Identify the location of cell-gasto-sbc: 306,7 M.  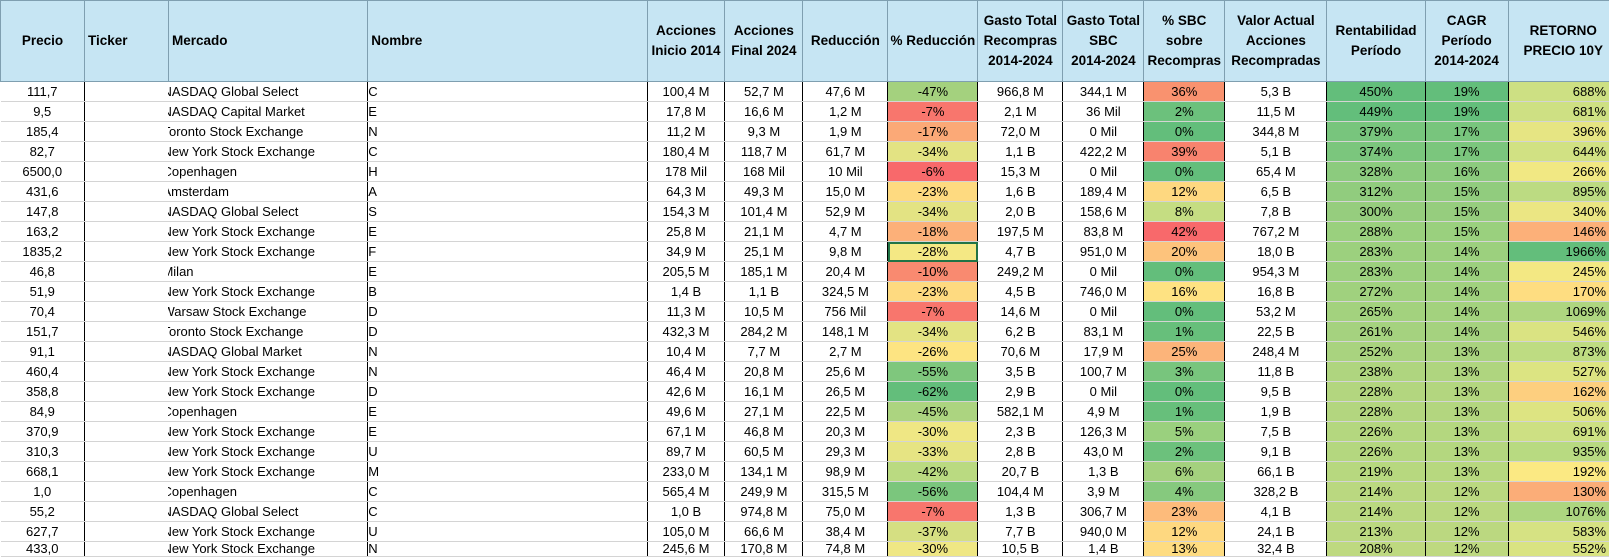
(1103, 511).